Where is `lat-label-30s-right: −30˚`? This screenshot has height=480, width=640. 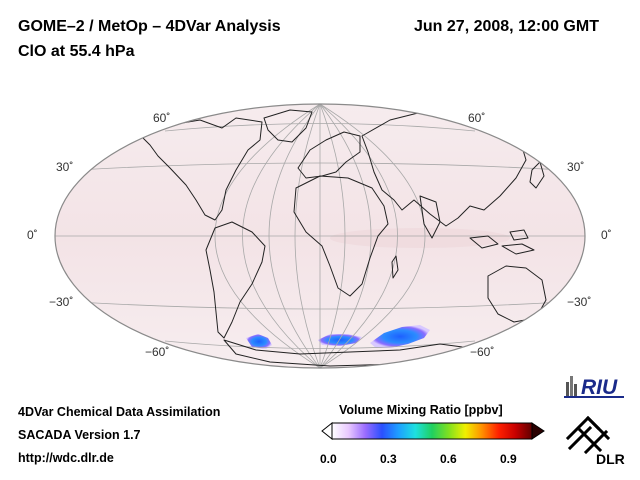
lat-label-30s-right: −30˚ is located at coordinates (579, 302).